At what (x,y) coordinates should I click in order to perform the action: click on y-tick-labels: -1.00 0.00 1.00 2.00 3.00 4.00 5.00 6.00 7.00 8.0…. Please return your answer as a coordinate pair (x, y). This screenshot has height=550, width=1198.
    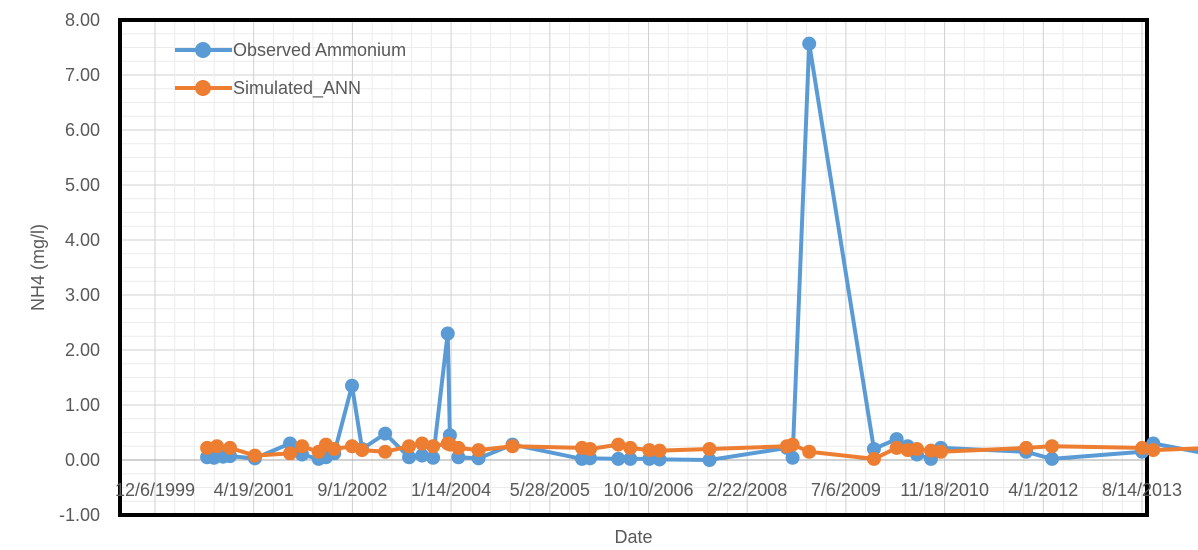
    Looking at the image, I should click on (79, 267).